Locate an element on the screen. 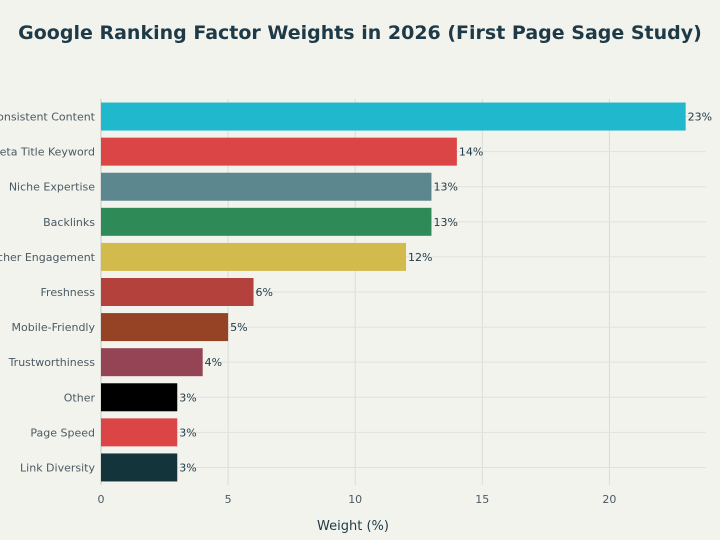 This screenshot has width=720, height=540. data-label-8: 3% is located at coordinates (187, 397).